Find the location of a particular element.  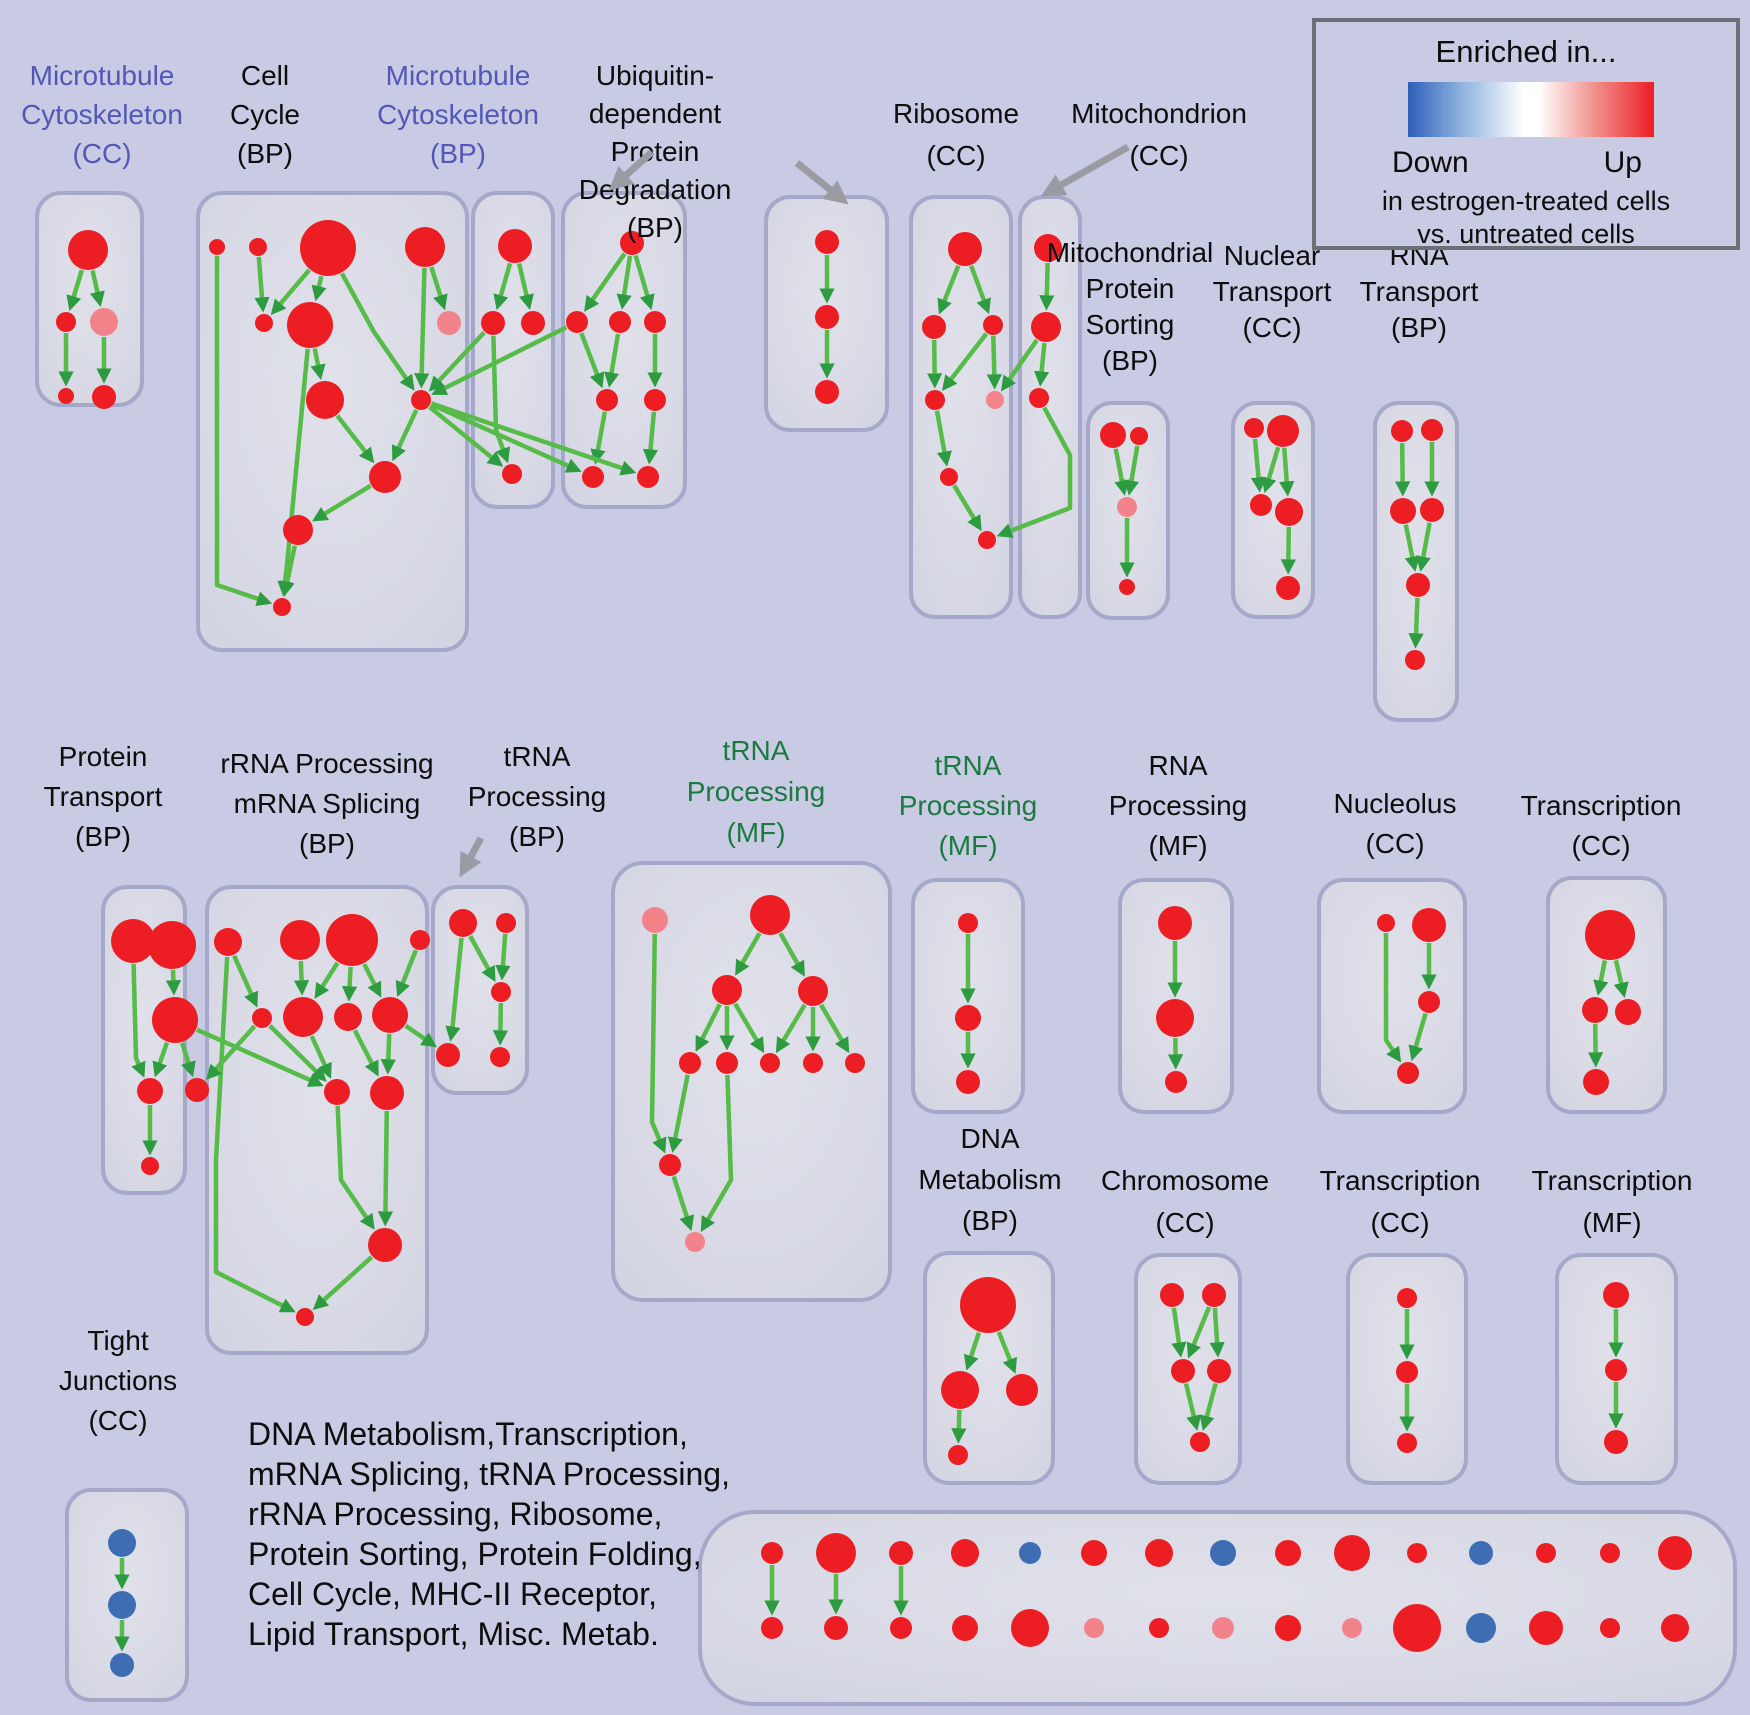

microtubule-cytoskeleton-bp-box is located at coordinates (513, 350).